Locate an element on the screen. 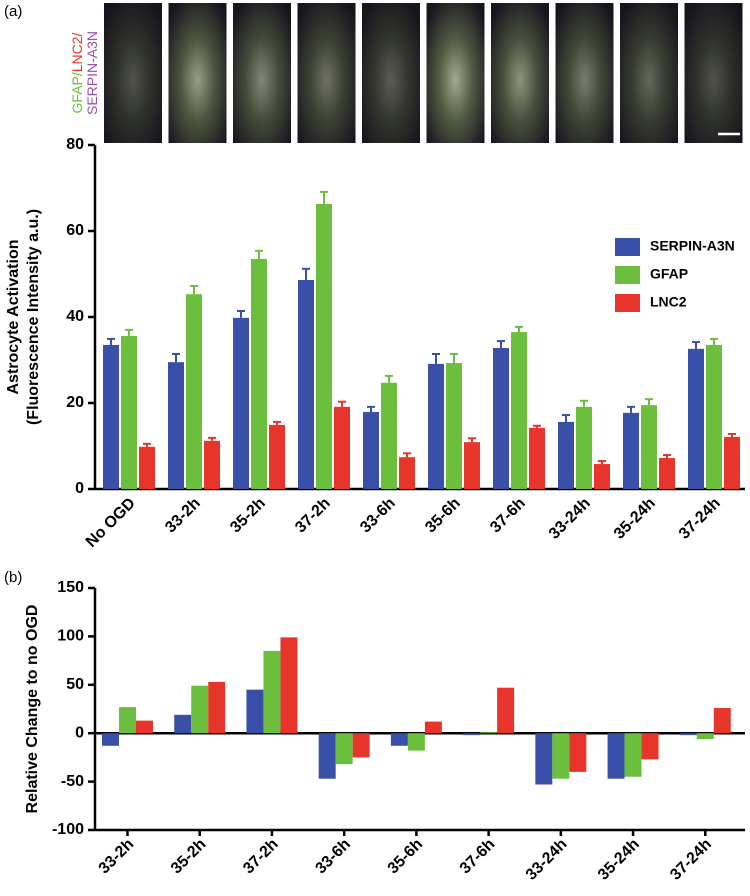 This screenshot has height=896, width=750. y-tick-label: 80 is located at coordinates (75, 144).